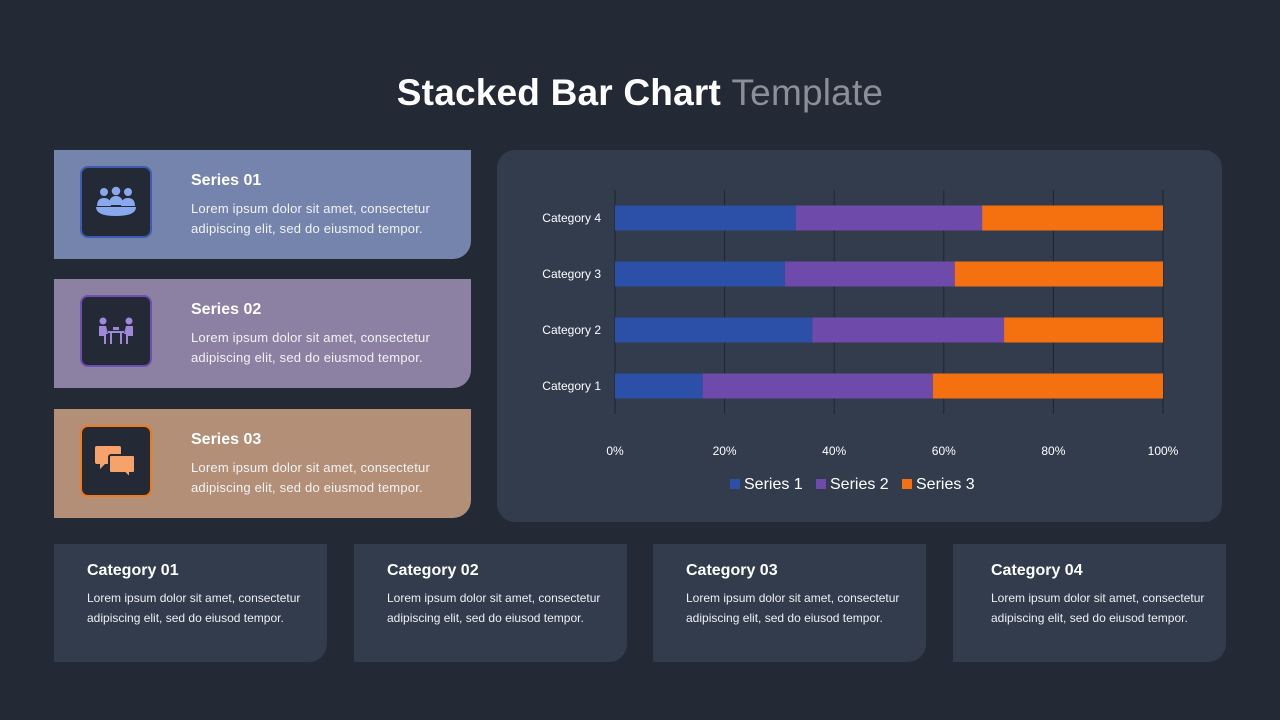 The width and height of the screenshot is (1280, 720). What do you see at coordinates (834, 451) in the screenshot?
I see `x-tick-label: 40%` at bounding box center [834, 451].